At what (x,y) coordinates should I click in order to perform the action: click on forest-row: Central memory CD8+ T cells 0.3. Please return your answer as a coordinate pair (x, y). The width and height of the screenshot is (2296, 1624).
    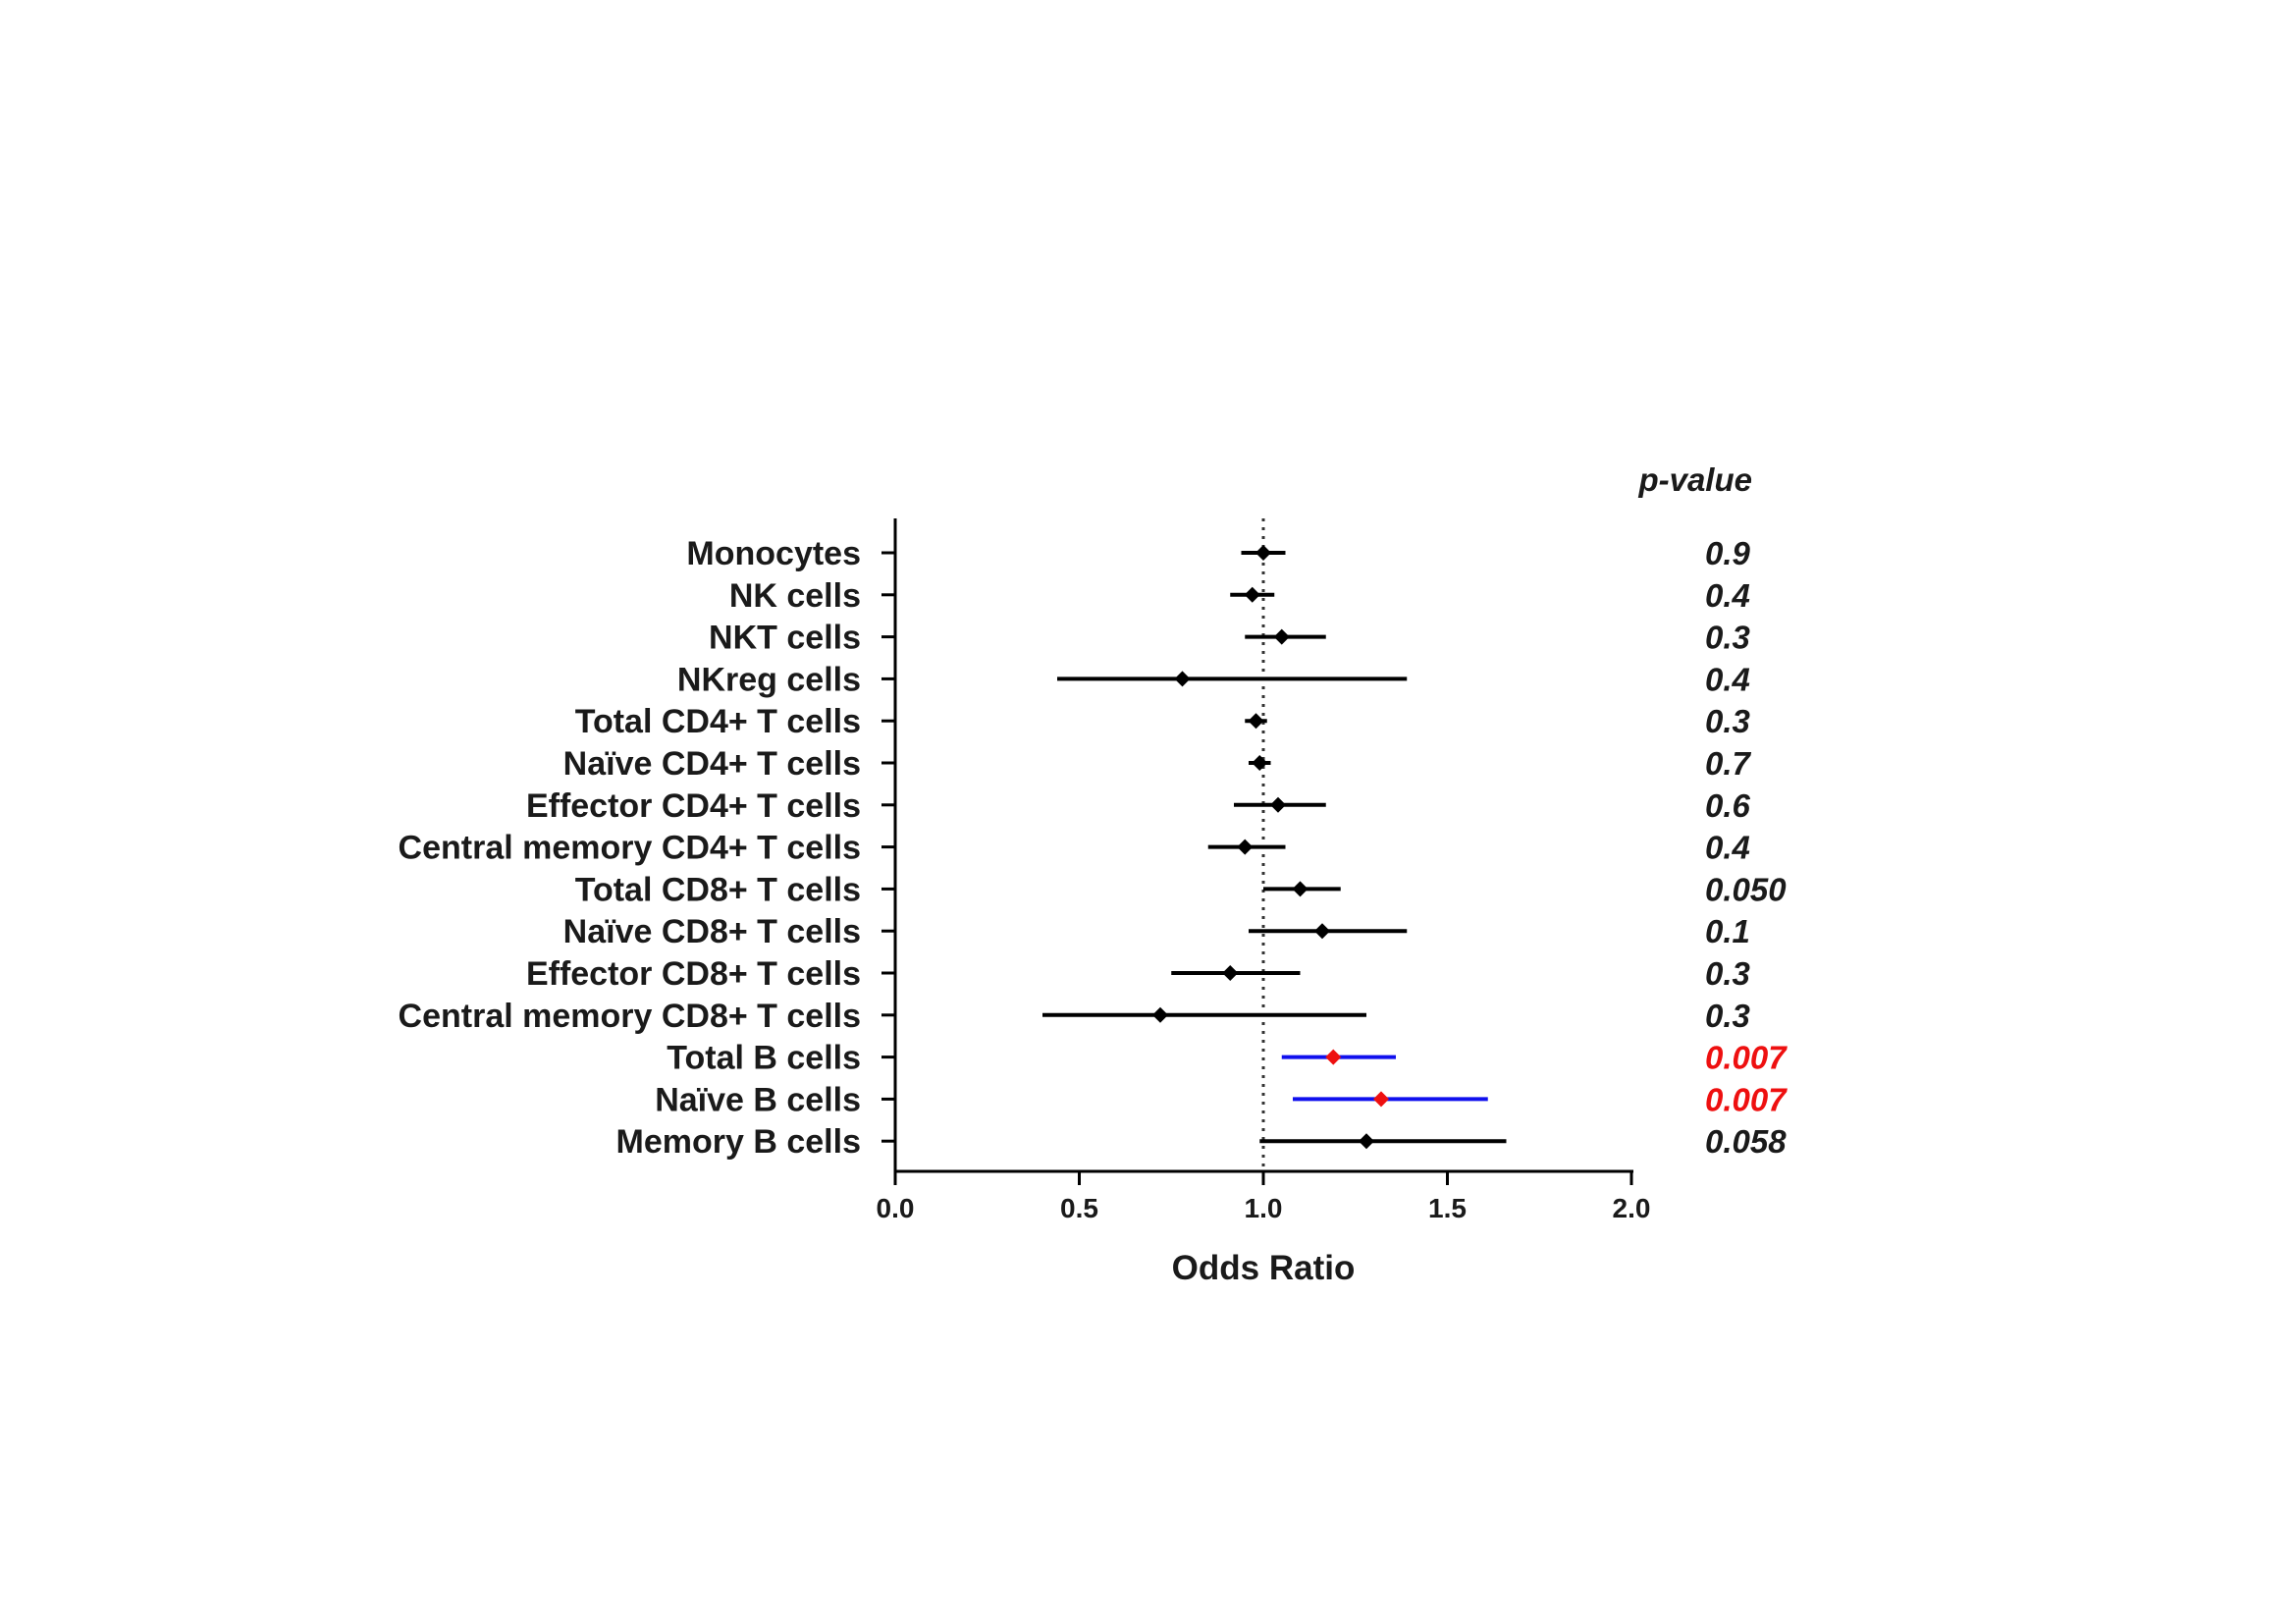
    Looking at the image, I should click on (1074, 1016).